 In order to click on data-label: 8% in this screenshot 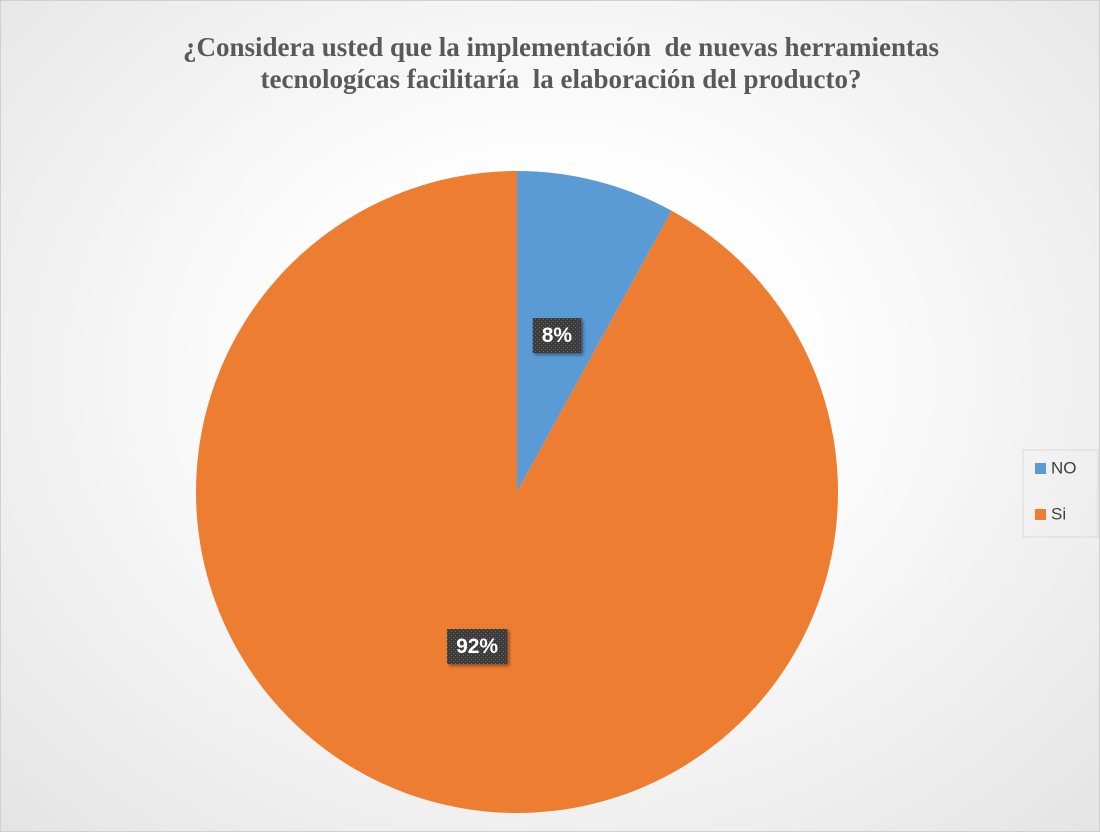, I will do `click(557, 335)`.